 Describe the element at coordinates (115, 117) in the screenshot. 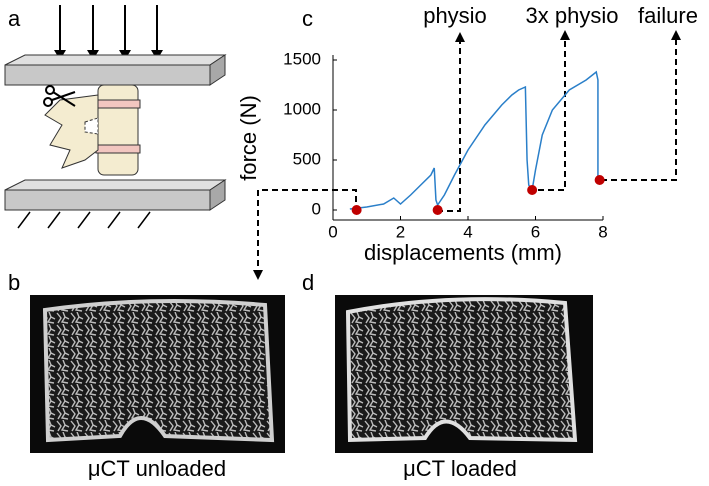

I see `compression-sketch` at that location.